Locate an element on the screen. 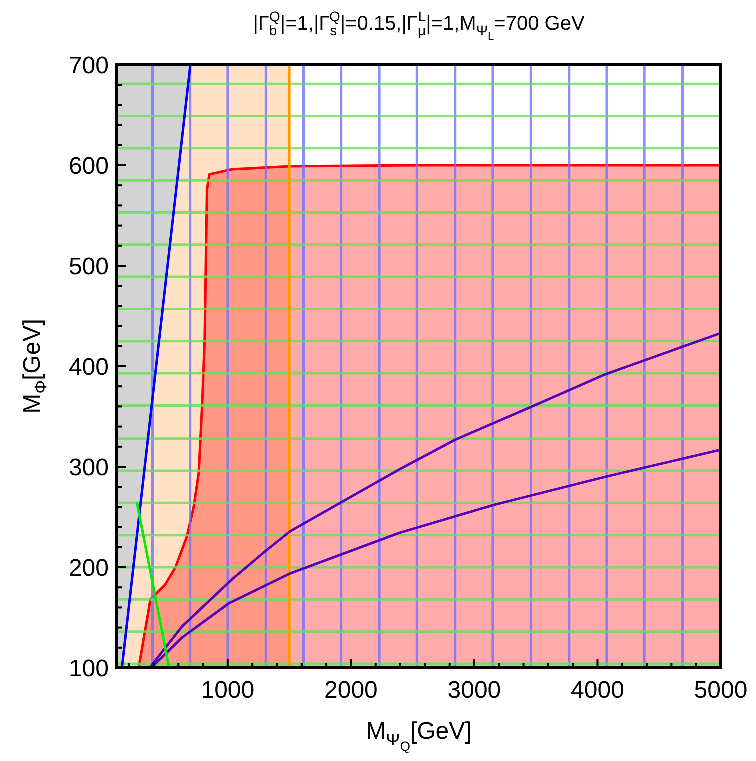 The height and width of the screenshot is (761, 756). chart-title: |Γ$_{b}$$^{Q}$|=1,|Γ$_{s}$$^{Q}$|=0.15,|Γ$_{μ}$$^{L}$|=1,M$_{Ψ}$$_{L}$=700 GeV is located at coordinates (419, 25).